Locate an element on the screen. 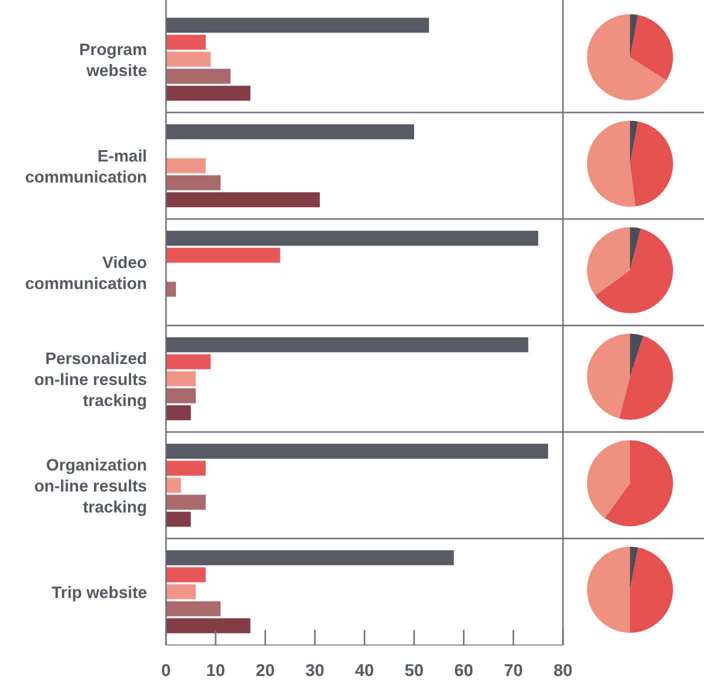  y-tick-label: E-mail communication is located at coordinates (86, 166).